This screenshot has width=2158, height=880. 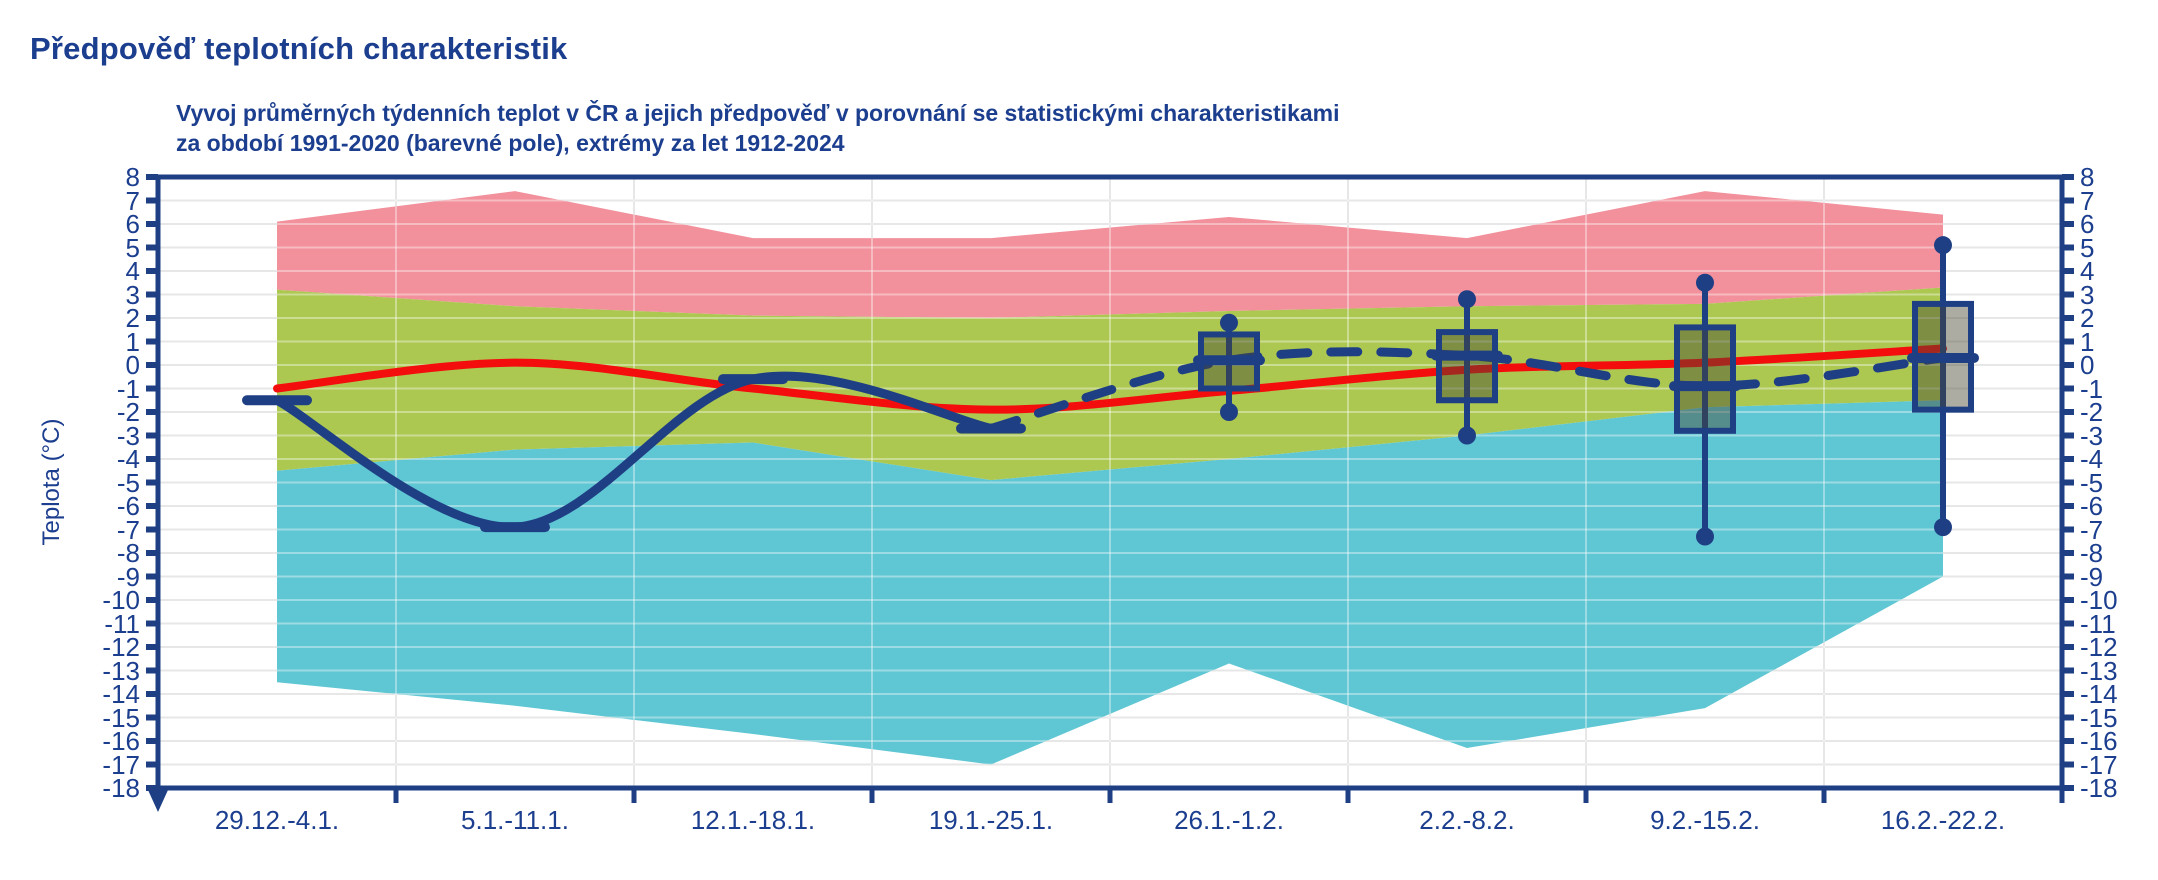 What do you see at coordinates (132, 294) in the screenshot?
I see `y-tick-label-left: 3` at bounding box center [132, 294].